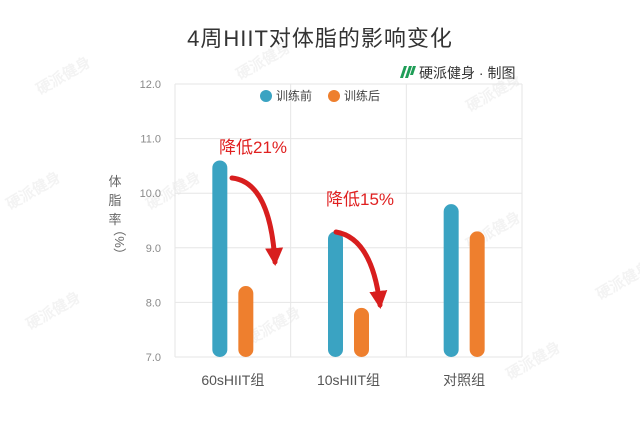 Image resolution: width=640 pixels, height=431 pixels. I want to click on annotations: 降低21% 降低15%, so click(306, 223).